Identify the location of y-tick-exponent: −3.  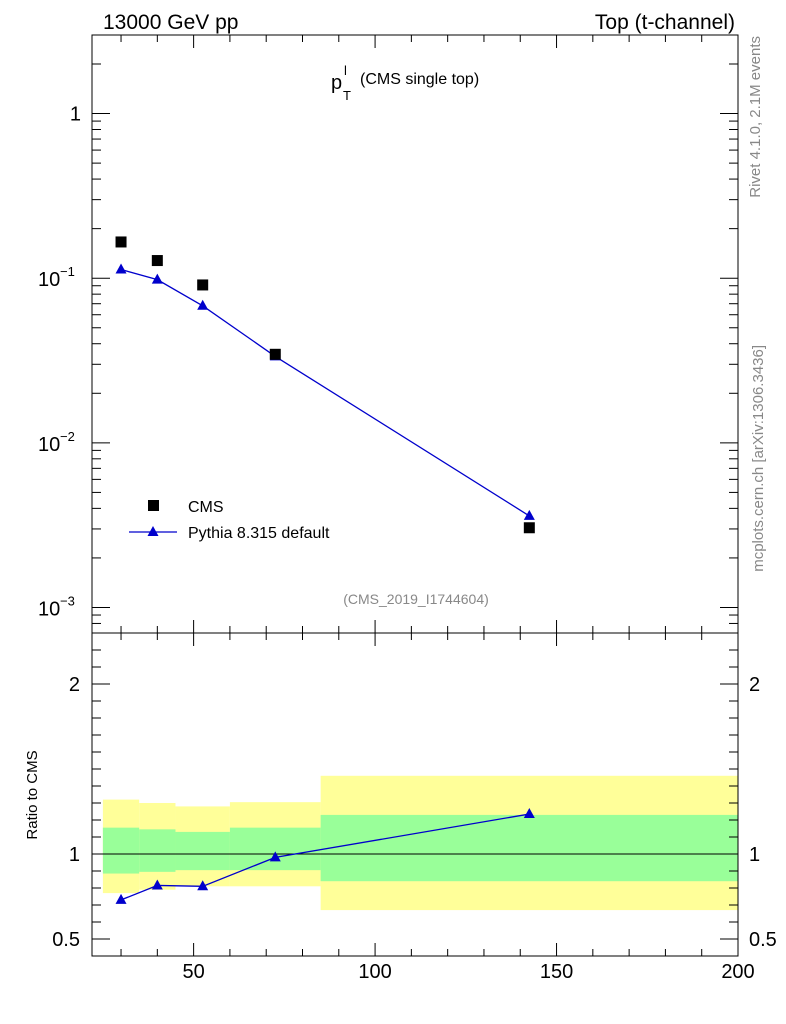
(67, 600).